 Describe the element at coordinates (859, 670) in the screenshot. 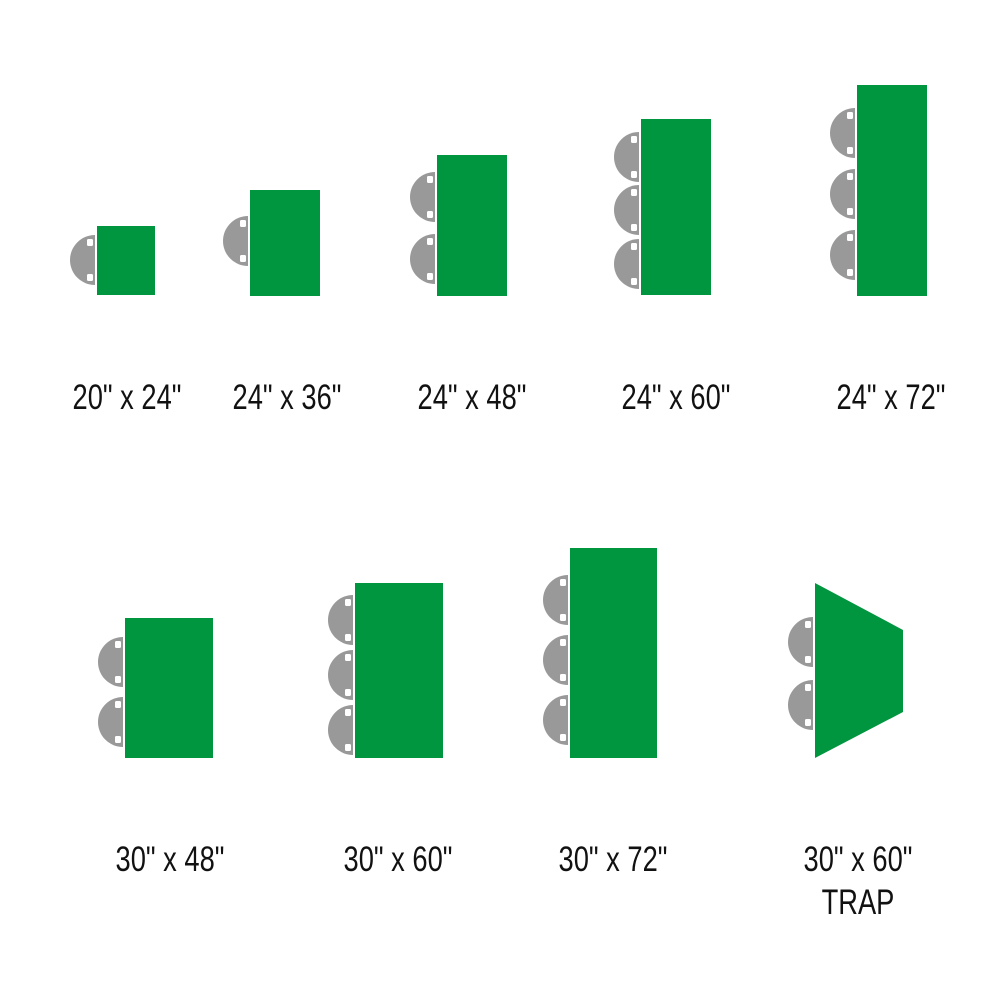

I see `trapezoid-table` at that location.